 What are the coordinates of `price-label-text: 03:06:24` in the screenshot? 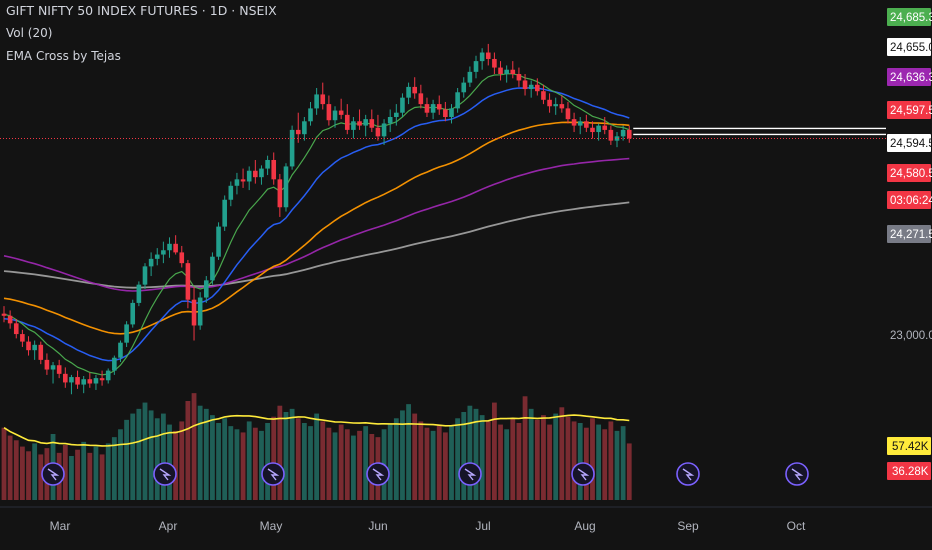 It's located at (911, 201).